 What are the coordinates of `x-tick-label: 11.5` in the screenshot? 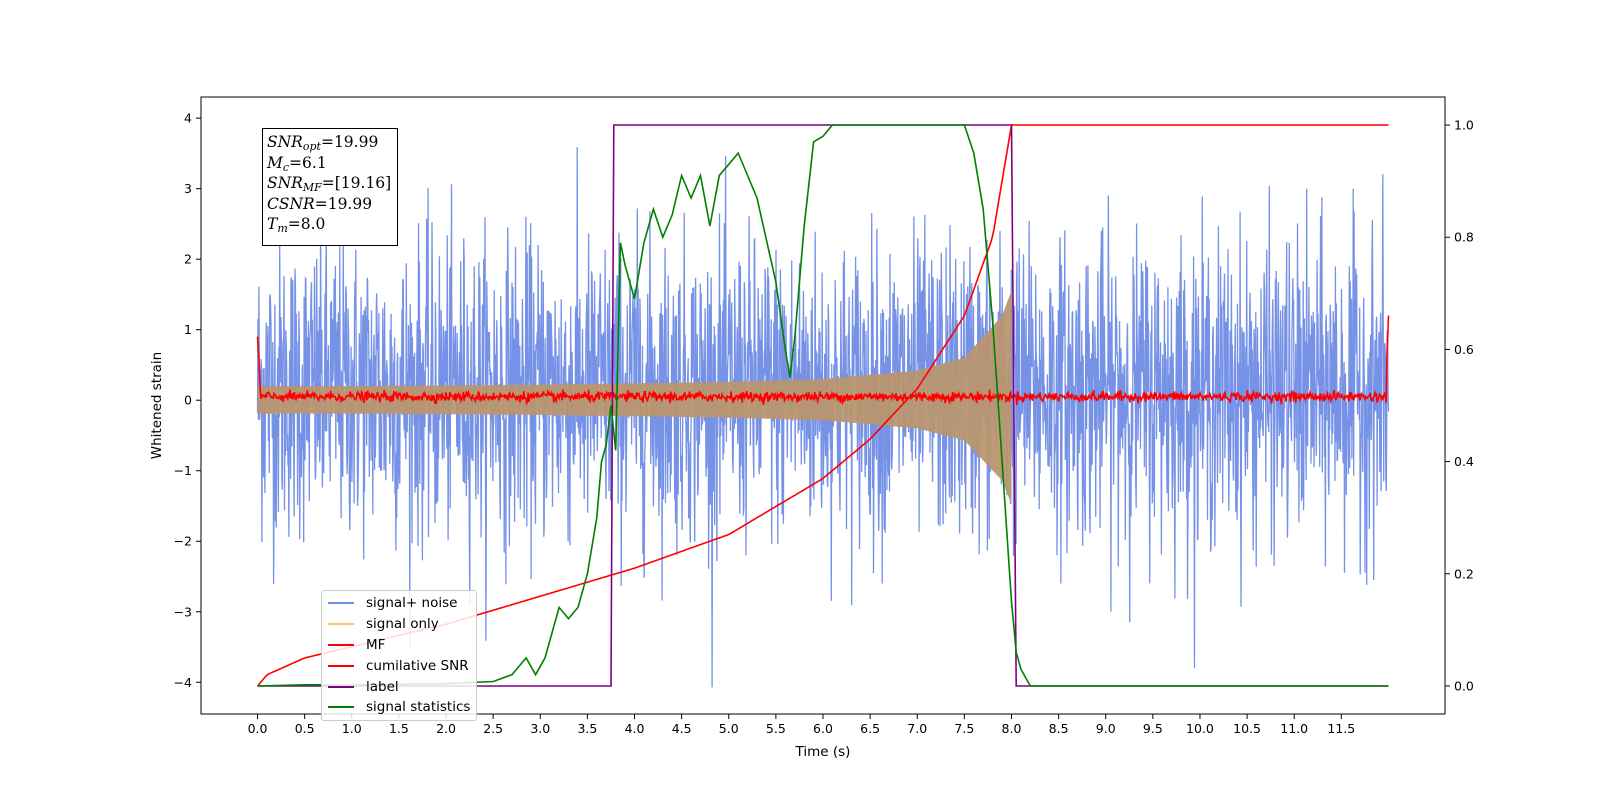 It's located at (1341, 728).